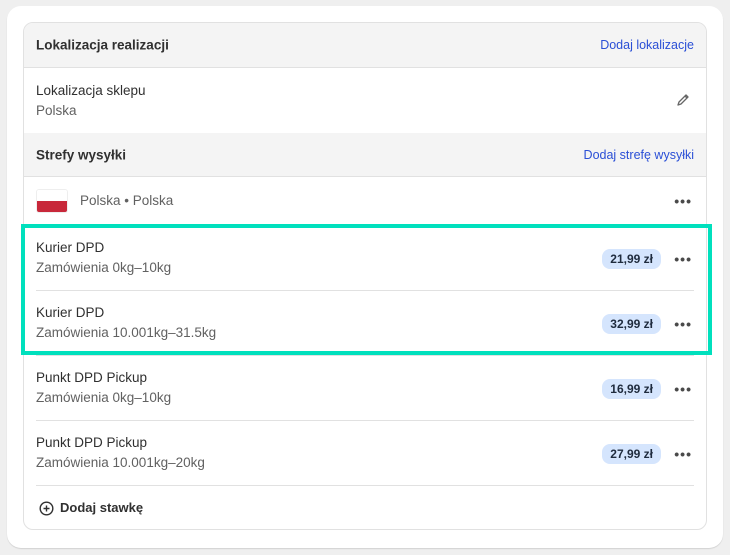 The image size is (730, 555). What do you see at coordinates (56, 110) in the screenshot?
I see `store-location-country: Polska` at bounding box center [56, 110].